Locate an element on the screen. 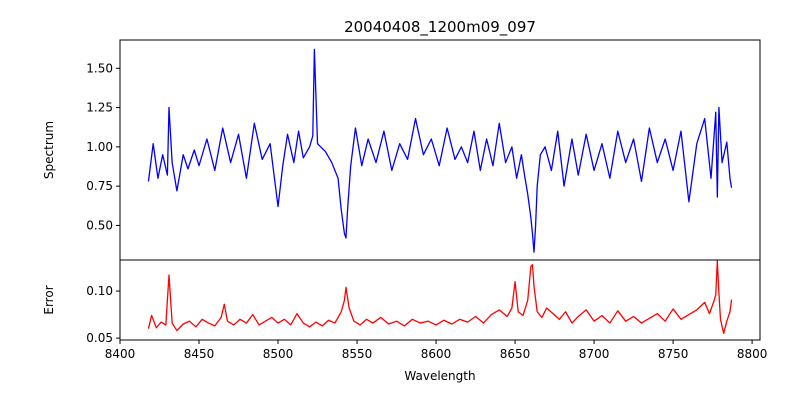 Image resolution: width=800 pixels, height=400 pixels. x-tick-label: 8500 is located at coordinates (278, 354).